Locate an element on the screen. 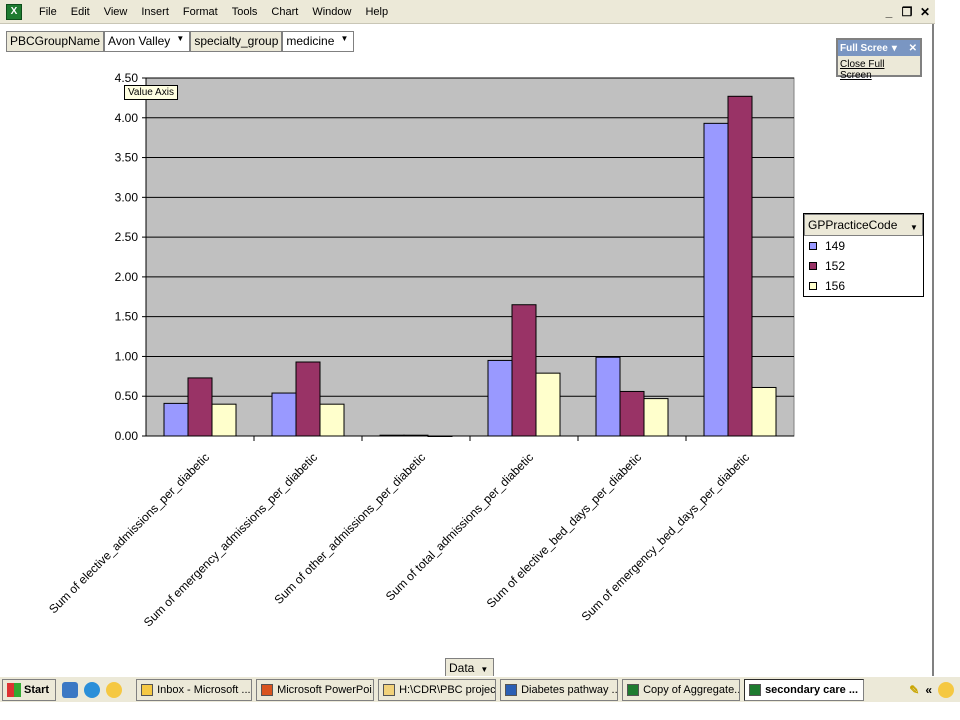  specialty-field-button: specialty_group is located at coordinates (236, 41).